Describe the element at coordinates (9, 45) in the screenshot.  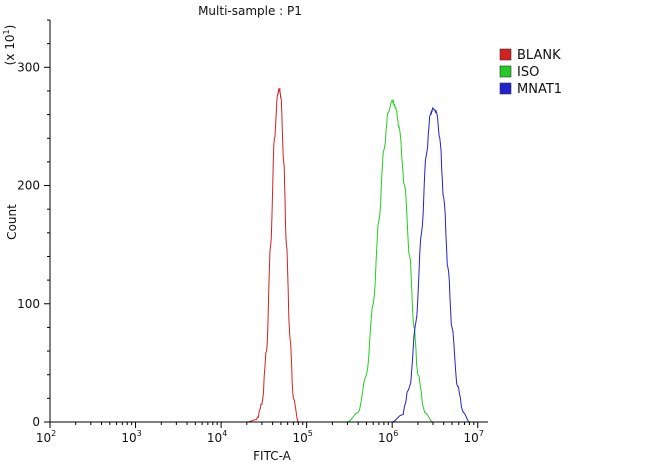
I see `y-axis-multiplier: (x 101)` at that location.